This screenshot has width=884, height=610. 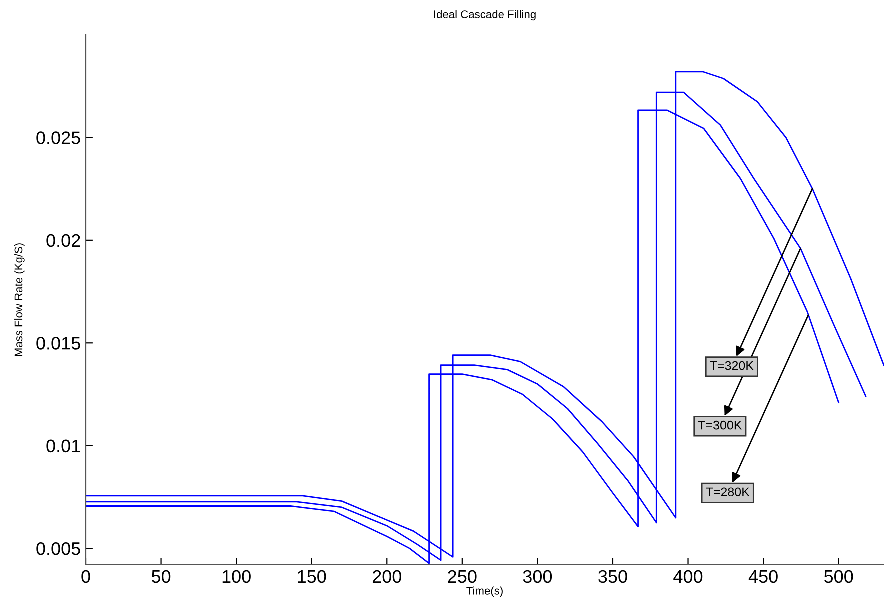 I want to click on annotation: T=280K, so click(x=728, y=492).